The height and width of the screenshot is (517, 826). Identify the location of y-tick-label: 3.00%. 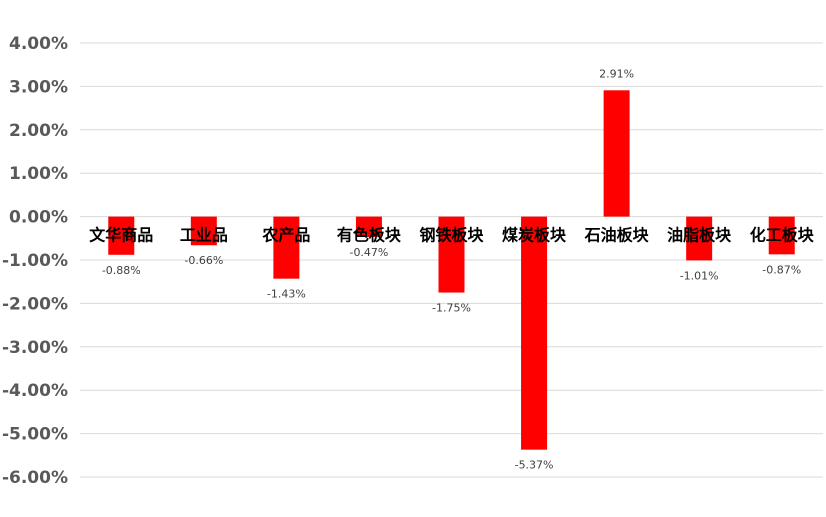
(38, 87).